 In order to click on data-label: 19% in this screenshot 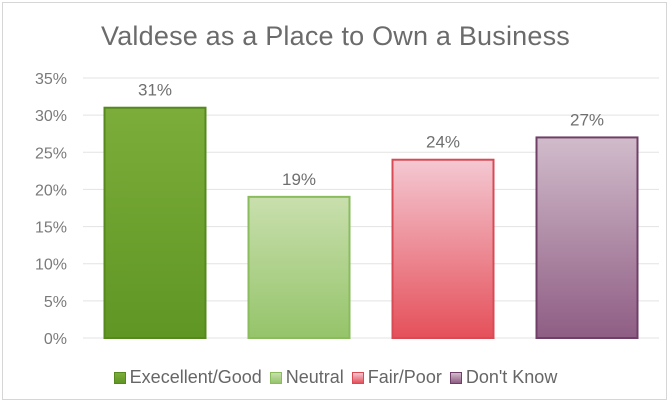, I will do `click(299, 179)`.